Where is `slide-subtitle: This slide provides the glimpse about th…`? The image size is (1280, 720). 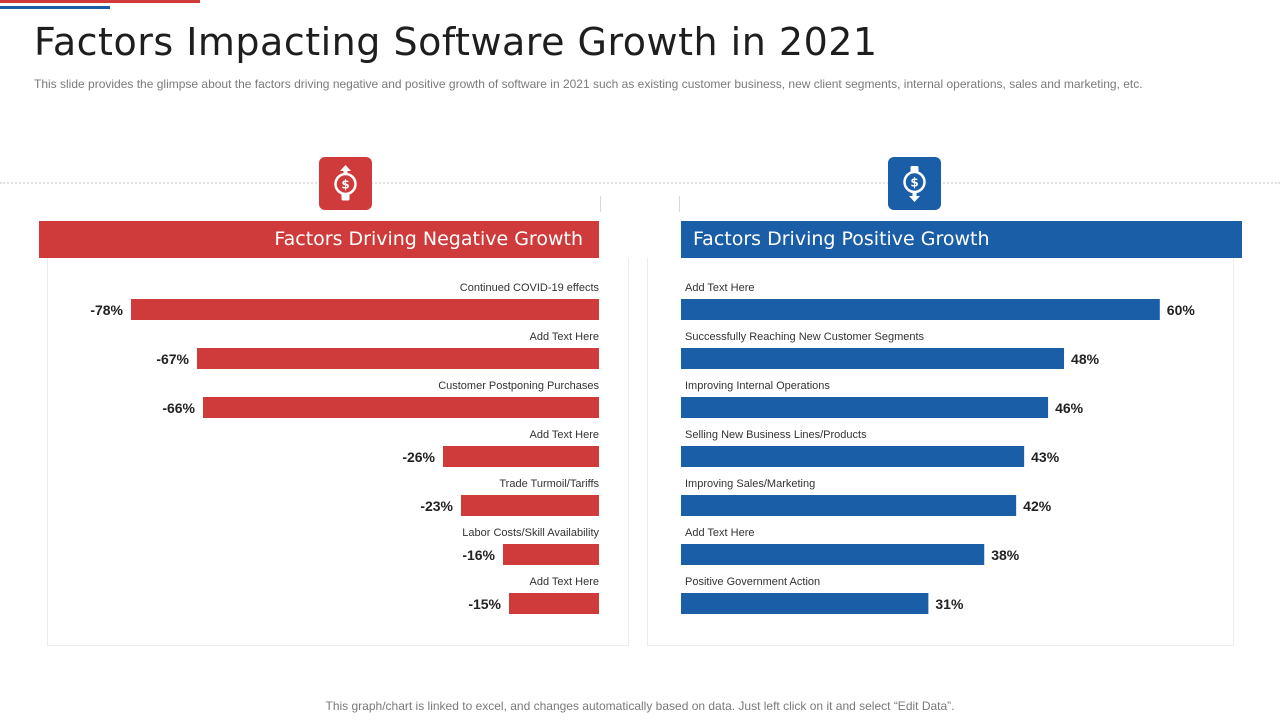 slide-subtitle: This slide provides the glimpse about th… is located at coordinates (588, 84).